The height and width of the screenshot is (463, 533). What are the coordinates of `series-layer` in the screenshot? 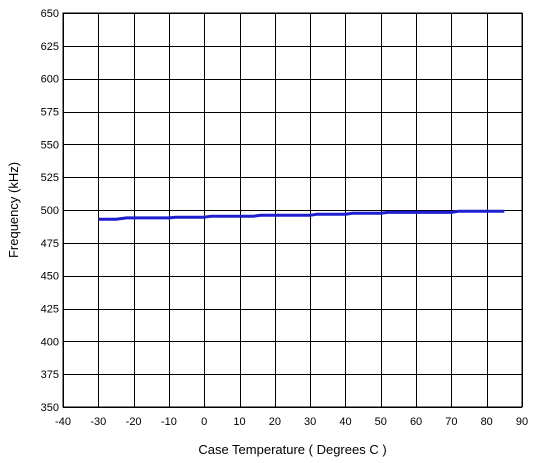 It's located at (301, 215).